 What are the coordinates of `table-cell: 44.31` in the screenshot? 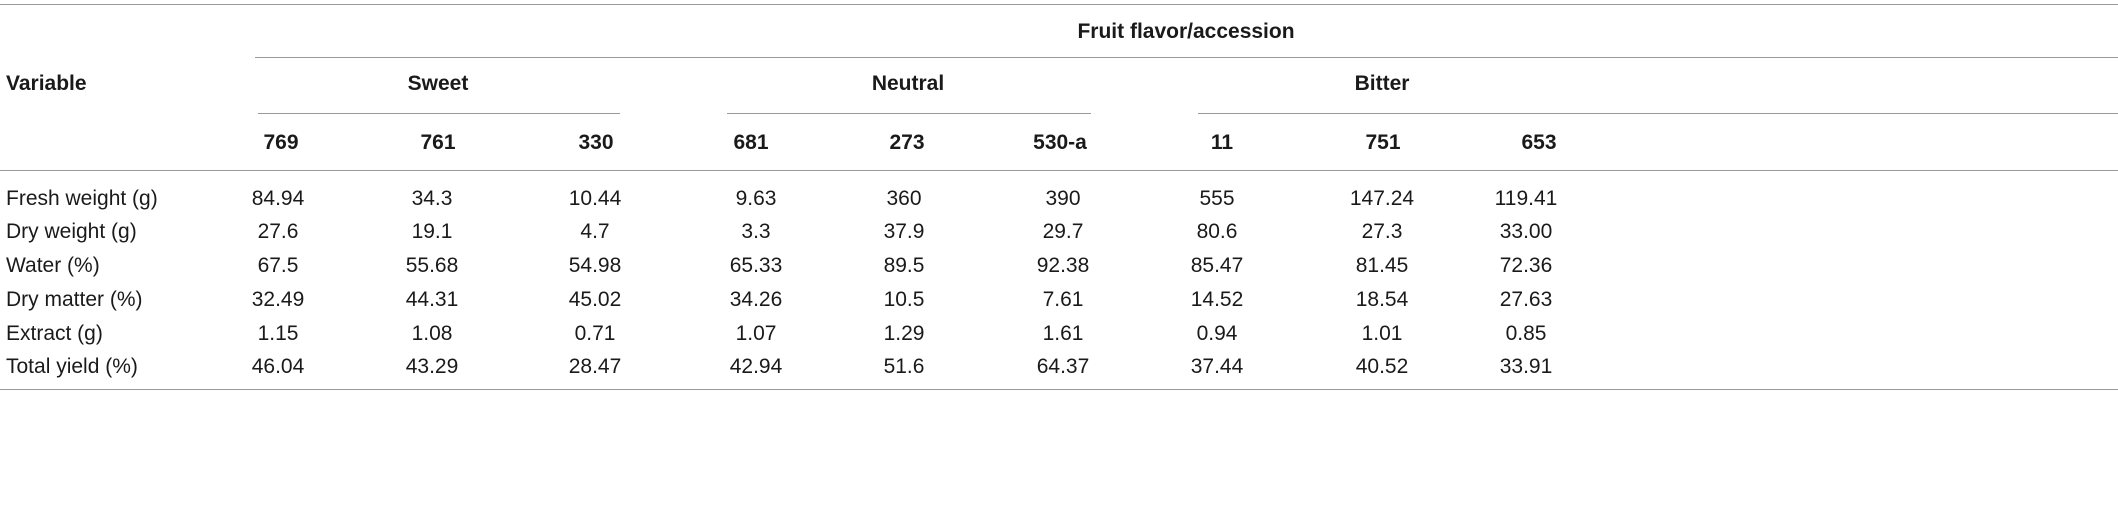 It's located at (432, 299).